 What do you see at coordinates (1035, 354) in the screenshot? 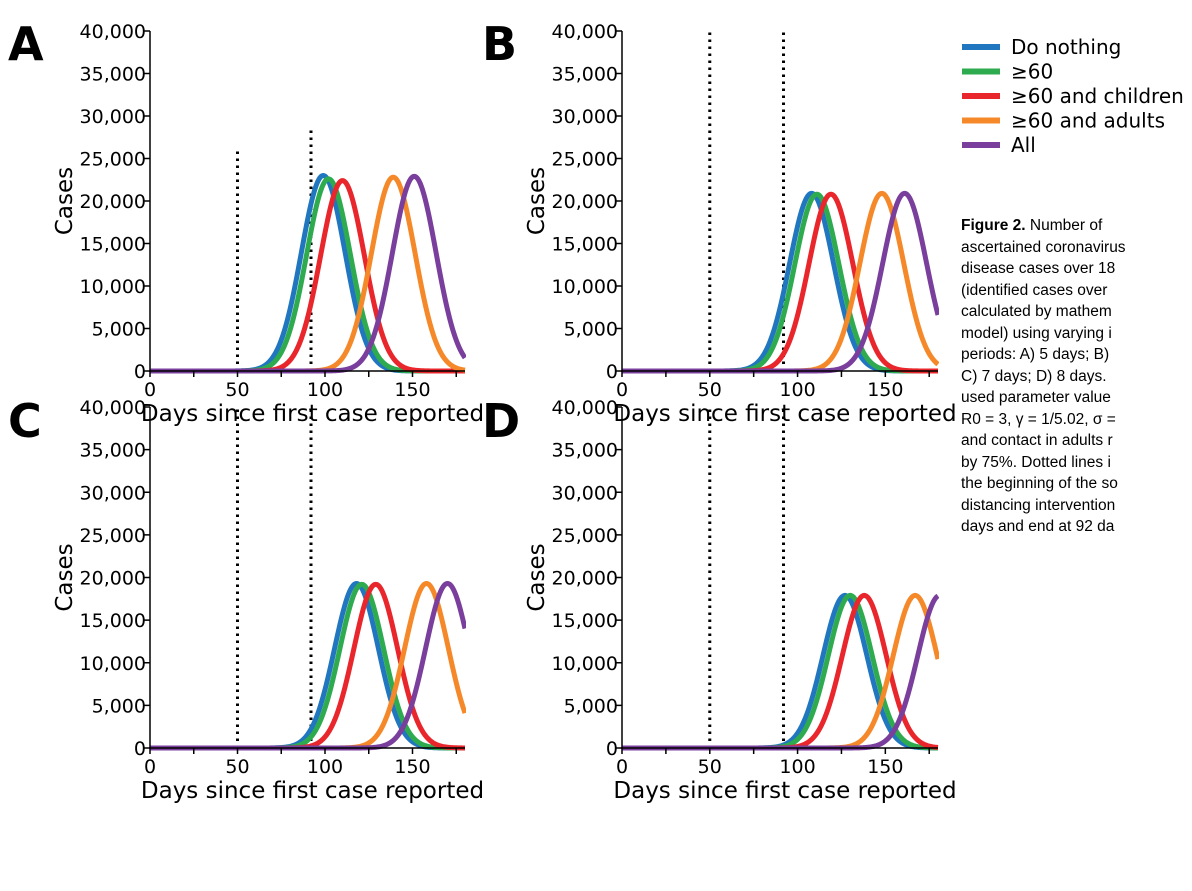
I see `caption-line: periods: A) 5 days; B)` at bounding box center [1035, 354].